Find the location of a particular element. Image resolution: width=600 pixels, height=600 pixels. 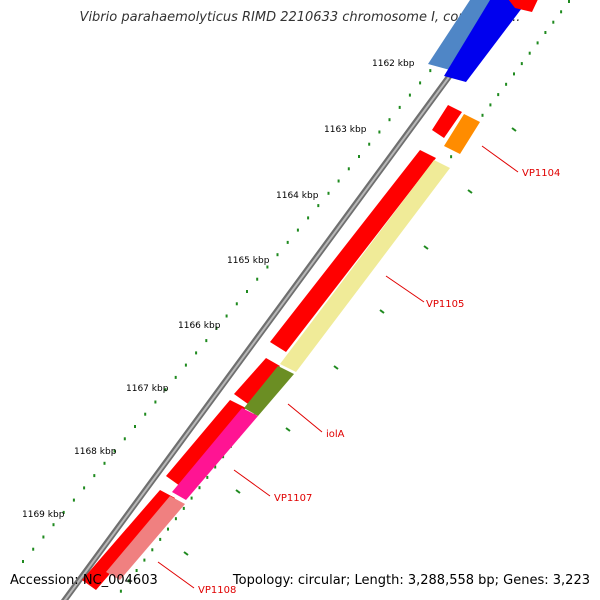

feature-vp1107 is located at coordinates (215, 454).